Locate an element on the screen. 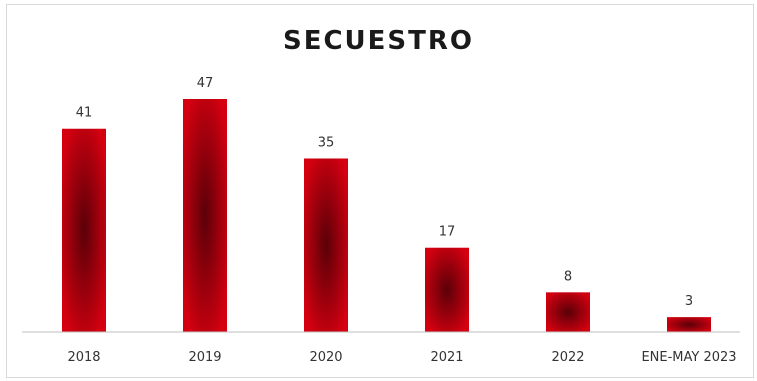 Image resolution: width=757 pixels, height=381 pixels. data-label: 8 is located at coordinates (568, 276).